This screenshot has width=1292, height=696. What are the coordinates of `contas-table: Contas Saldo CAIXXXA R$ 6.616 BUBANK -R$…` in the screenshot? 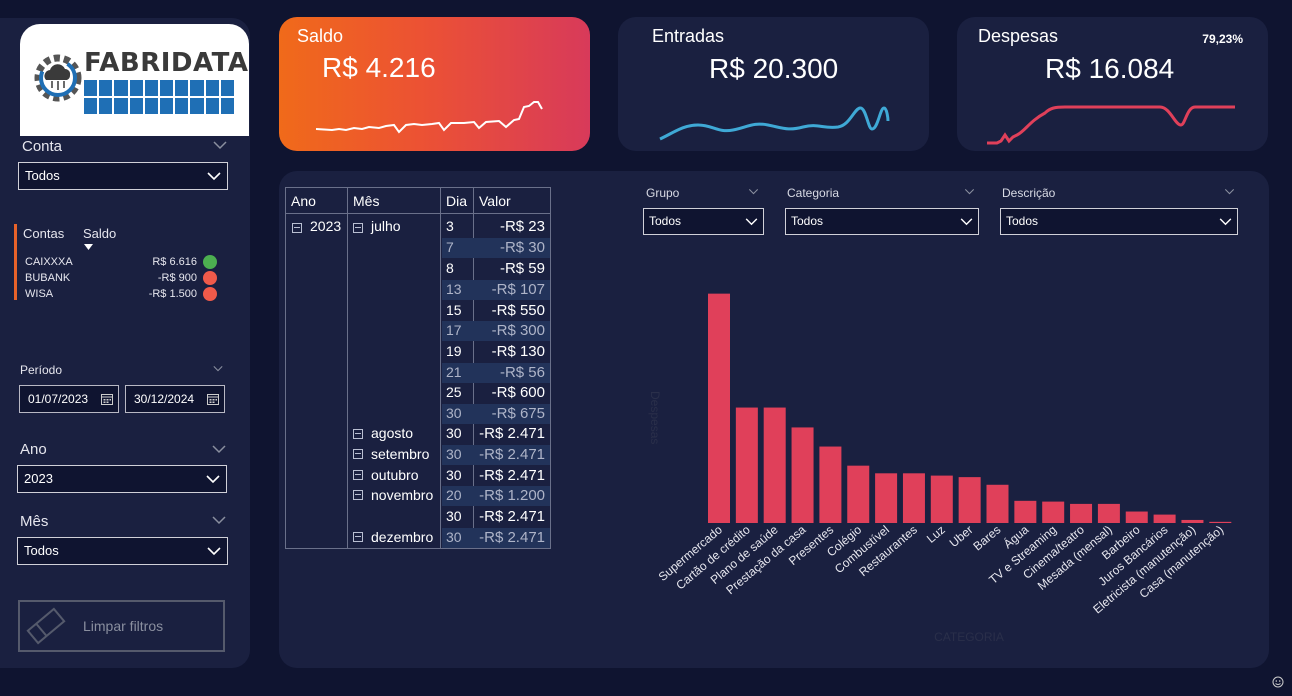 It's located at (125, 263).